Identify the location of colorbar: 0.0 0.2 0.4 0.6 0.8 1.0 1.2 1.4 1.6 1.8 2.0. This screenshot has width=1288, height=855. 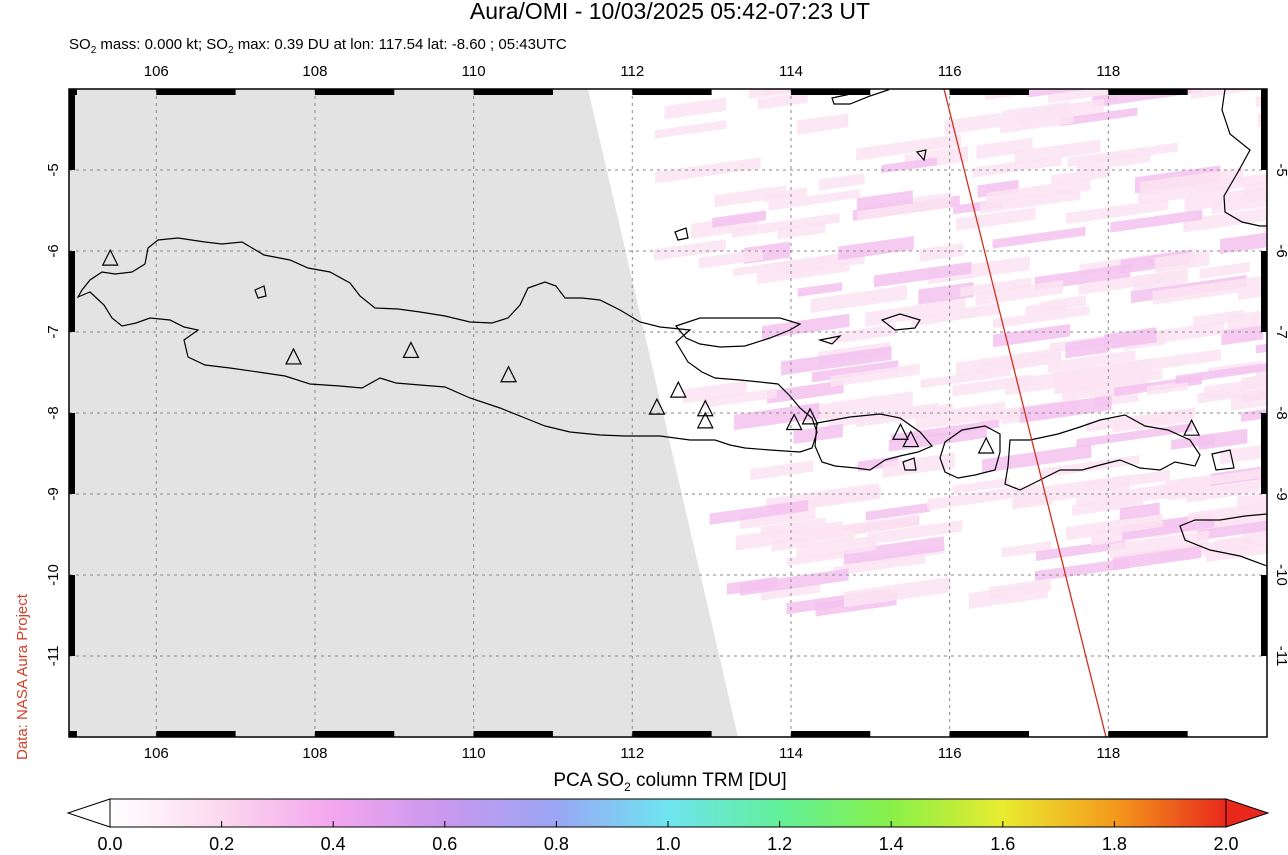
(668, 826).